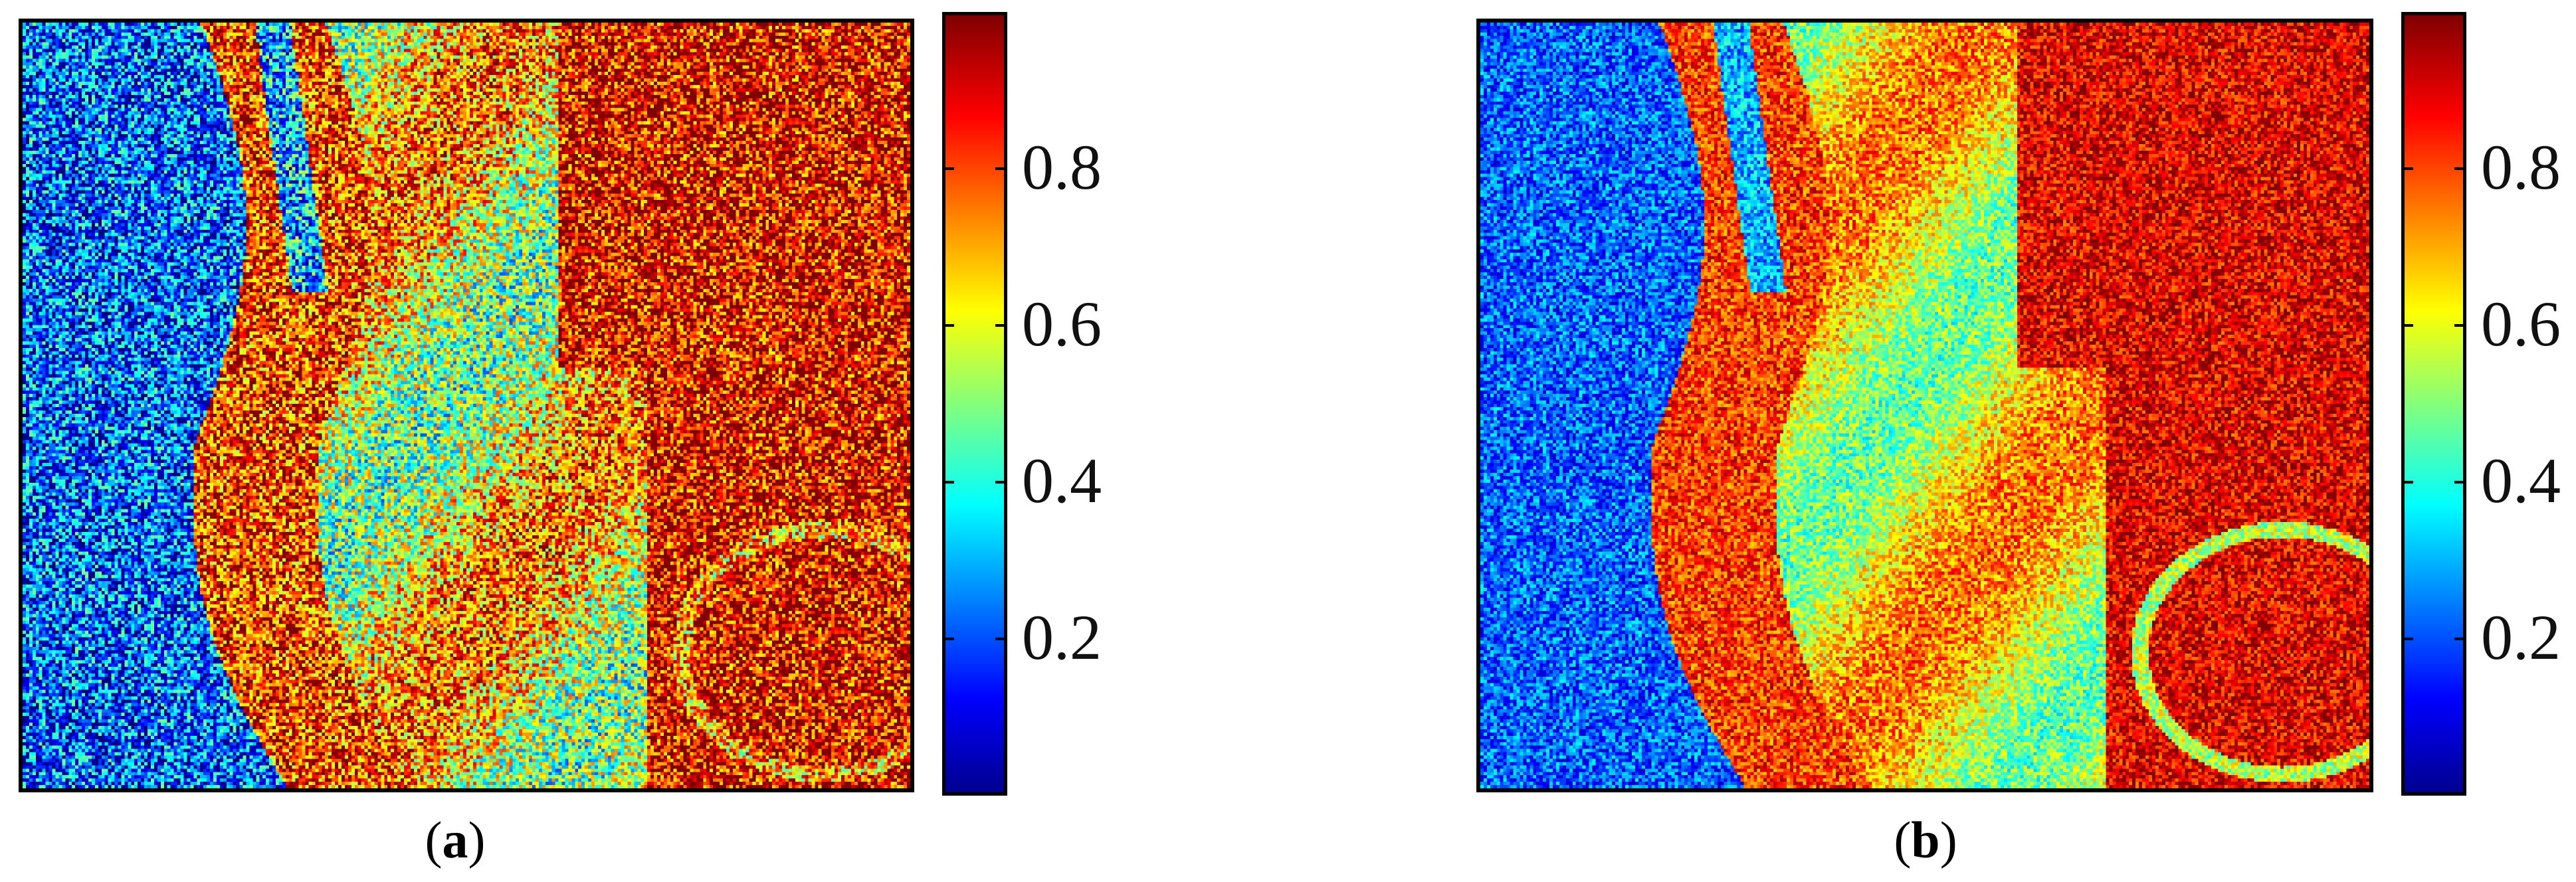 Image resolution: width=2576 pixels, height=882 pixels. I want to click on colorbar-b, so click(2433, 404).